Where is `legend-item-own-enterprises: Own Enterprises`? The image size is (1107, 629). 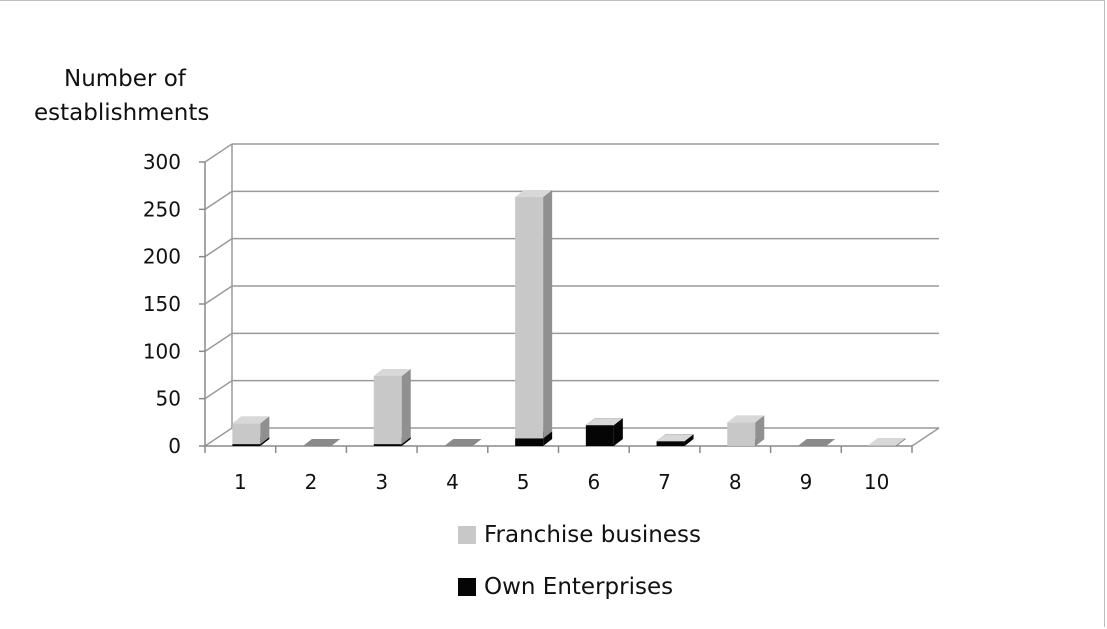
legend-item-own-enterprises: Own Enterprises is located at coordinates (579, 587).